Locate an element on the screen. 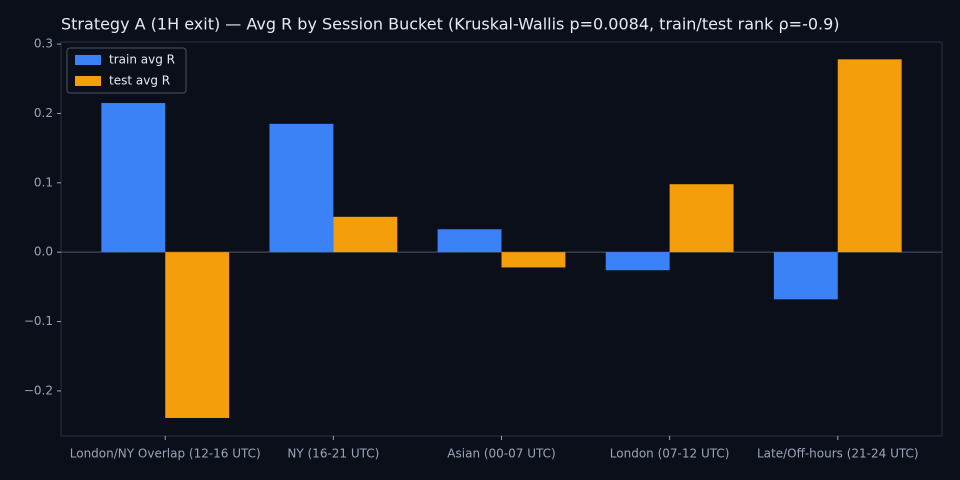 The image size is (960, 480). y-tick-label: 0.3 is located at coordinates (43, 44).